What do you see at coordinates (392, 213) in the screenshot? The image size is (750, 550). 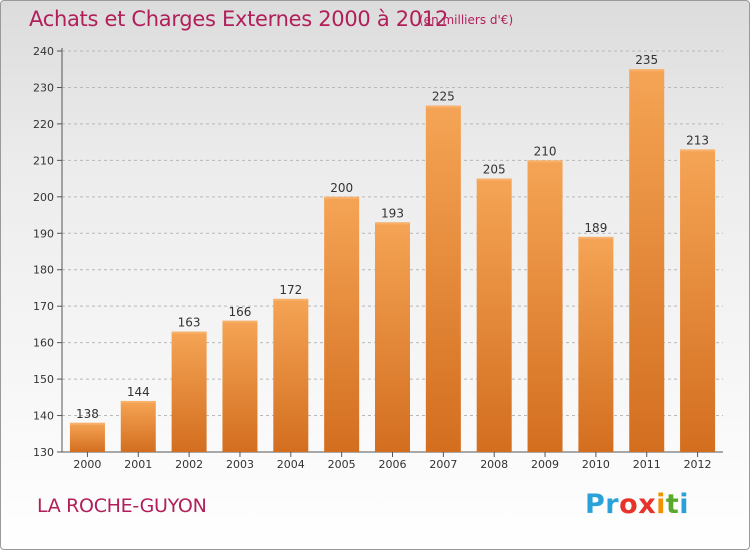 I see `data-label-2006: 193` at bounding box center [392, 213].